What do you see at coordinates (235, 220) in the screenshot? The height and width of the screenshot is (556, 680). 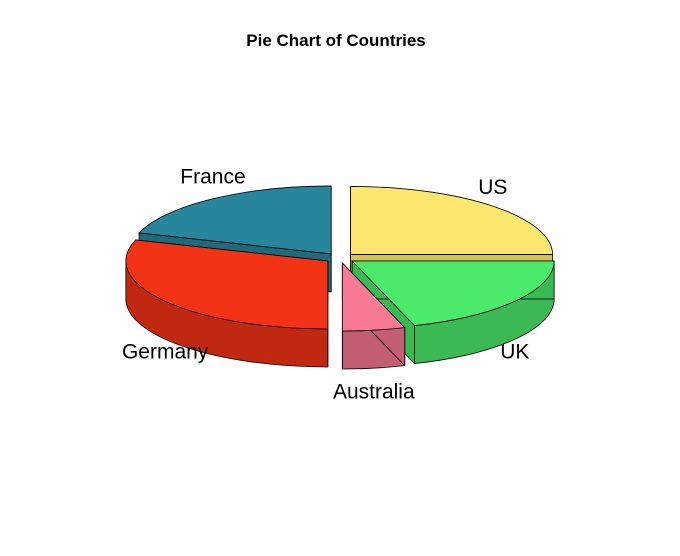 I see `slice-top-france` at bounding box center [235, 220].